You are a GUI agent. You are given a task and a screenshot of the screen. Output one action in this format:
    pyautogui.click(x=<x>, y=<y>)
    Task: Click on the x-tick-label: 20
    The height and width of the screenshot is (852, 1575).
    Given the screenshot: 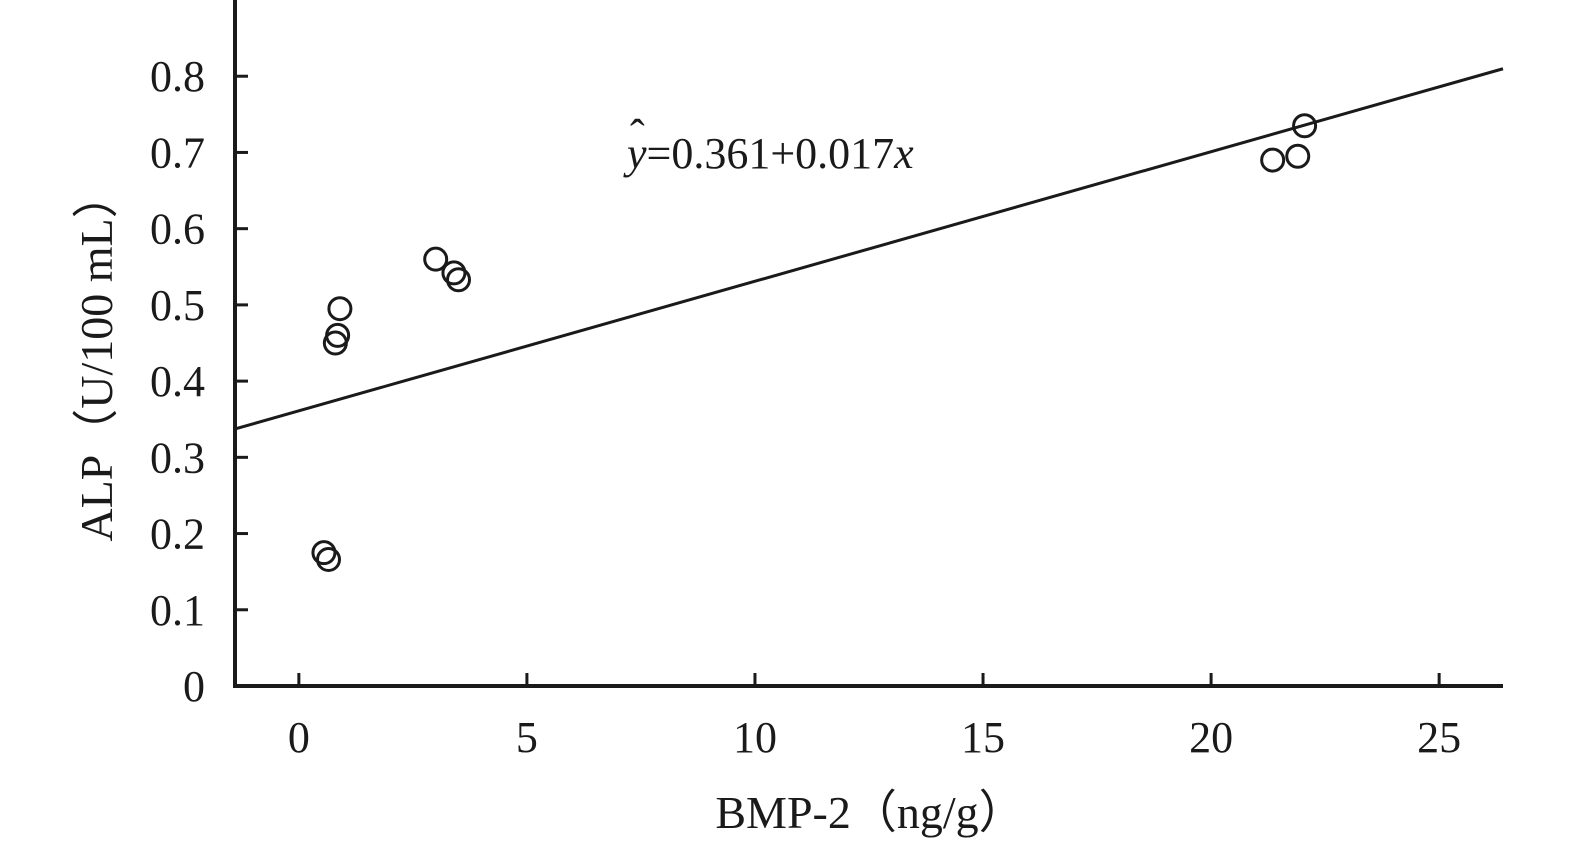 What is the action you would take?
    pyautogui.click(x=1211, y=737)
    